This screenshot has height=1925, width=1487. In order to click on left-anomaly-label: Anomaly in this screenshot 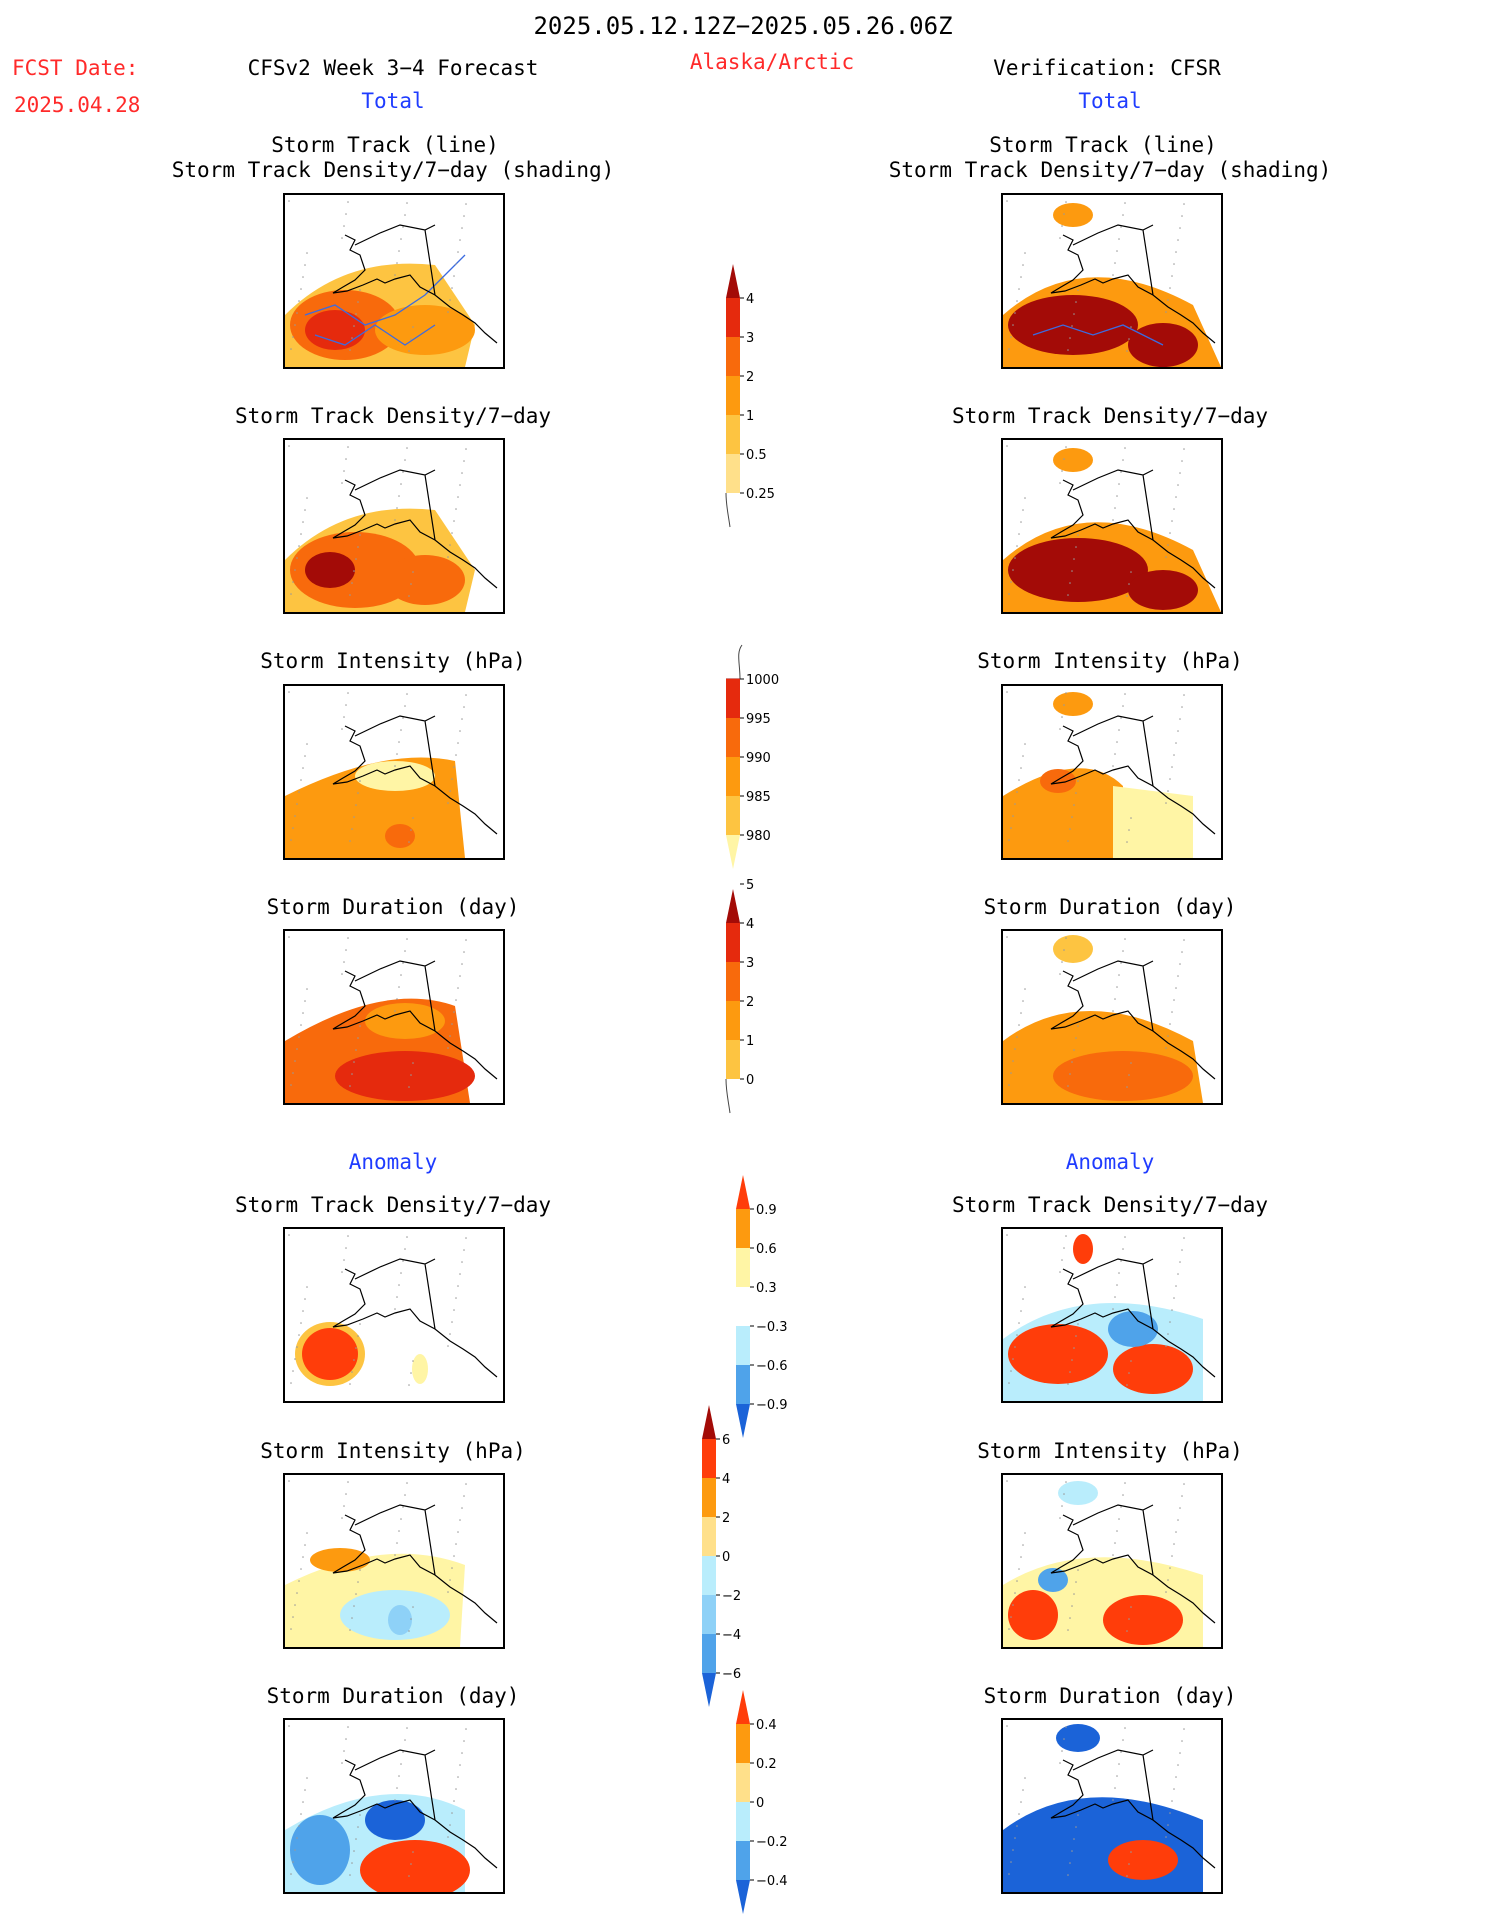, I will do `click(393, 1162)`.